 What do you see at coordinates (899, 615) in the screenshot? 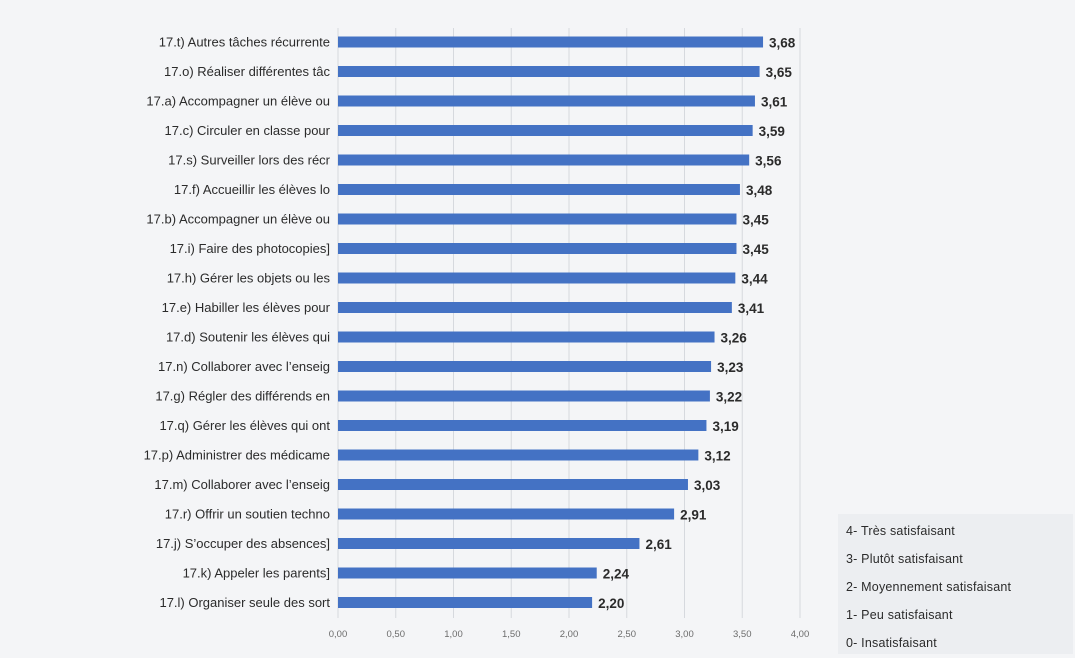
I see `legend-item-1: 1- Peu satisfaisant` at bounding box center [899, 615].